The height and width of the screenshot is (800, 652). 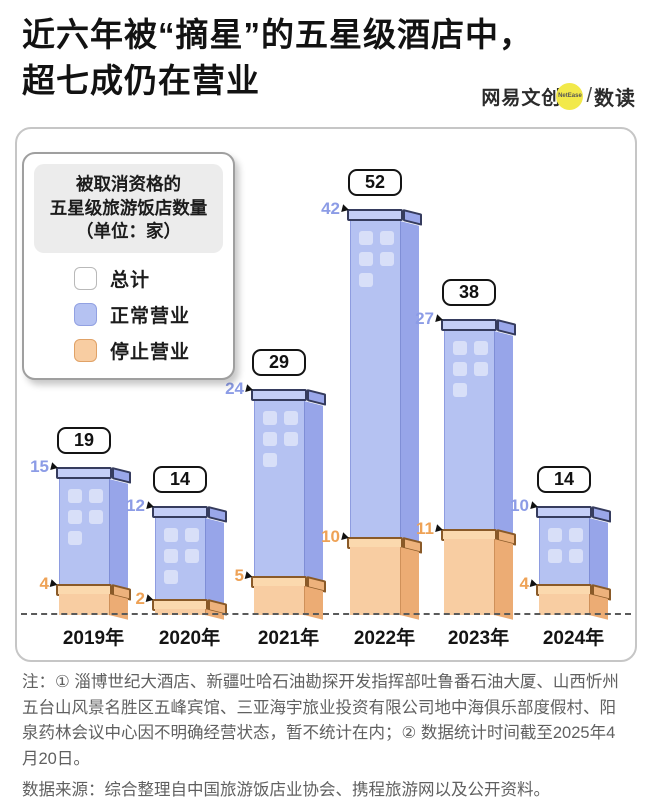 I want to click on total-sign: 29, so click(x=279, y=362).